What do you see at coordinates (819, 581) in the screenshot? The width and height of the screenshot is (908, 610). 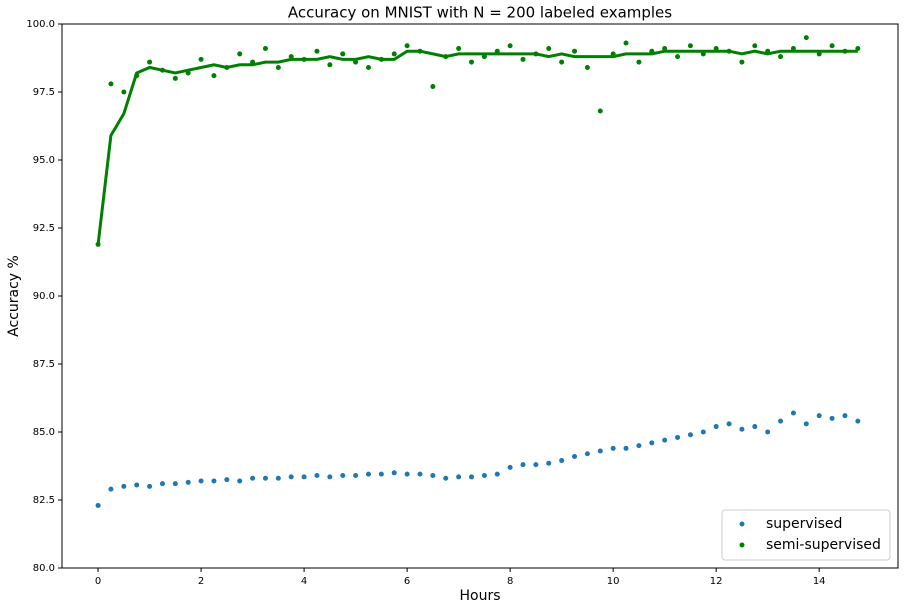 I see `x-tick-label: 14` at bounding box center [819, 581].